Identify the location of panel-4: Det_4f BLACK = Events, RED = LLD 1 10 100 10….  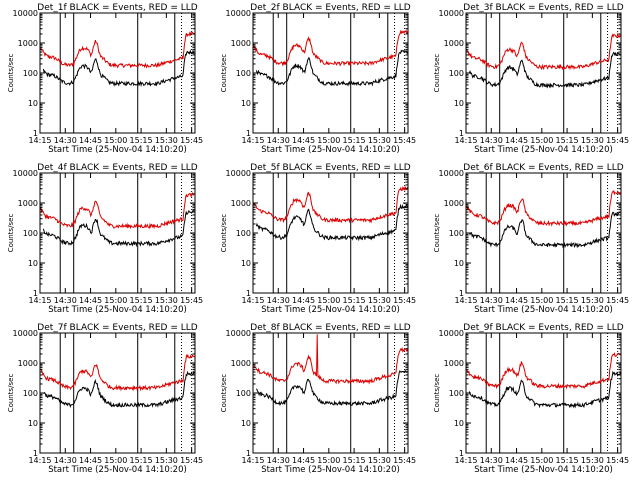
(105, 239).